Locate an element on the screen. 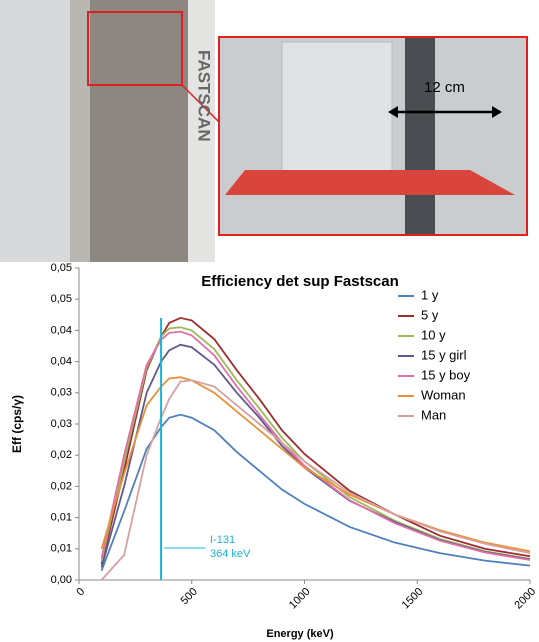 The image size is (539, 642). photo-panel is located at coordinates (140, 131).